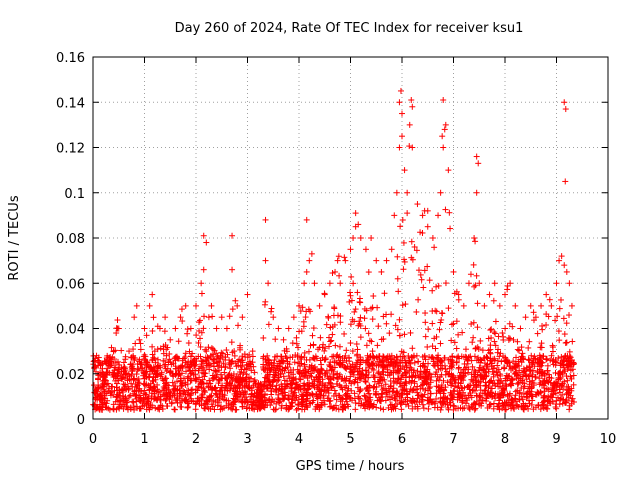  Describe the element at coordinates (144, 439) in the screenshot. I see `x-tick-label: 1` at that location.